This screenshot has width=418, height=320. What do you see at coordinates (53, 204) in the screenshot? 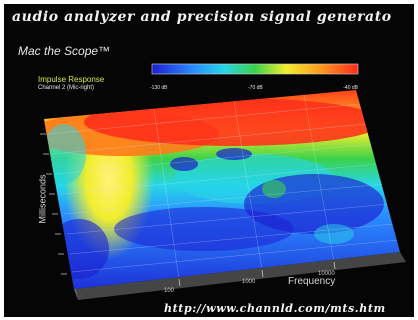
I see `y-axis-ticks` at bounding box center [53, 204].